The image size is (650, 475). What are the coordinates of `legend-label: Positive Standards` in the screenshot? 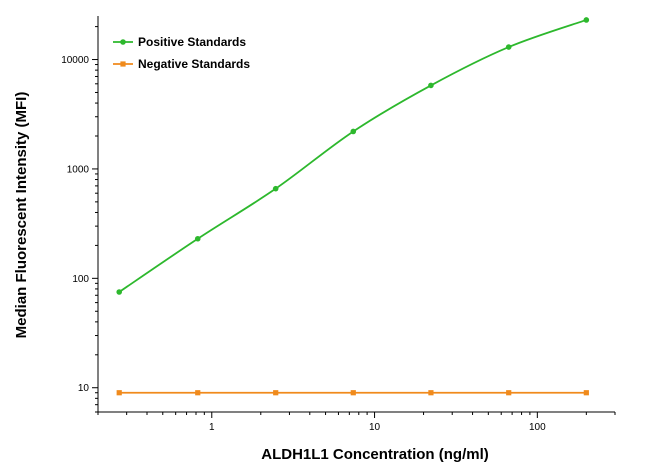 It's located at (192, 42).